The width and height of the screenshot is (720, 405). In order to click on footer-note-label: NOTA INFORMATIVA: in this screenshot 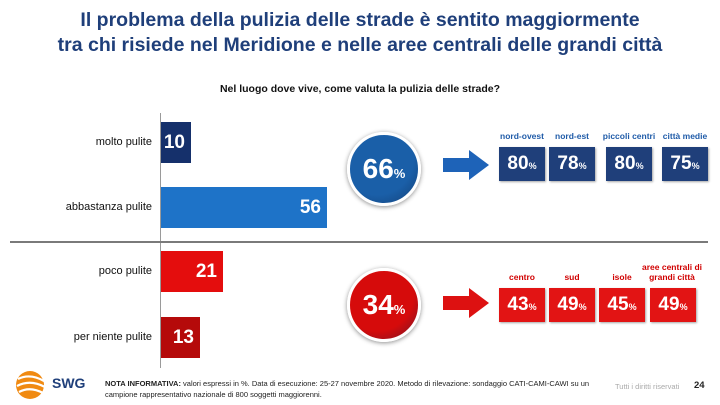, I will do `click(143, 383)`.